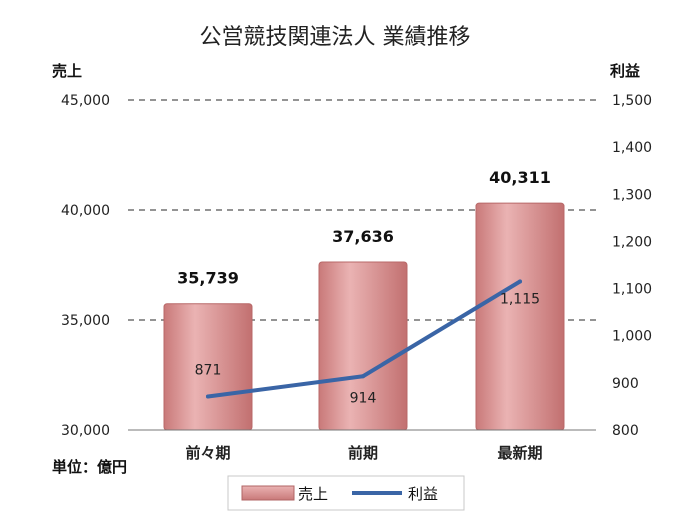 The image size is (684, 528). What do you see at coordinates (208, 278) in the screenshot?
I see `bar-value-label: 35,739` at bounding box center [208, 278].